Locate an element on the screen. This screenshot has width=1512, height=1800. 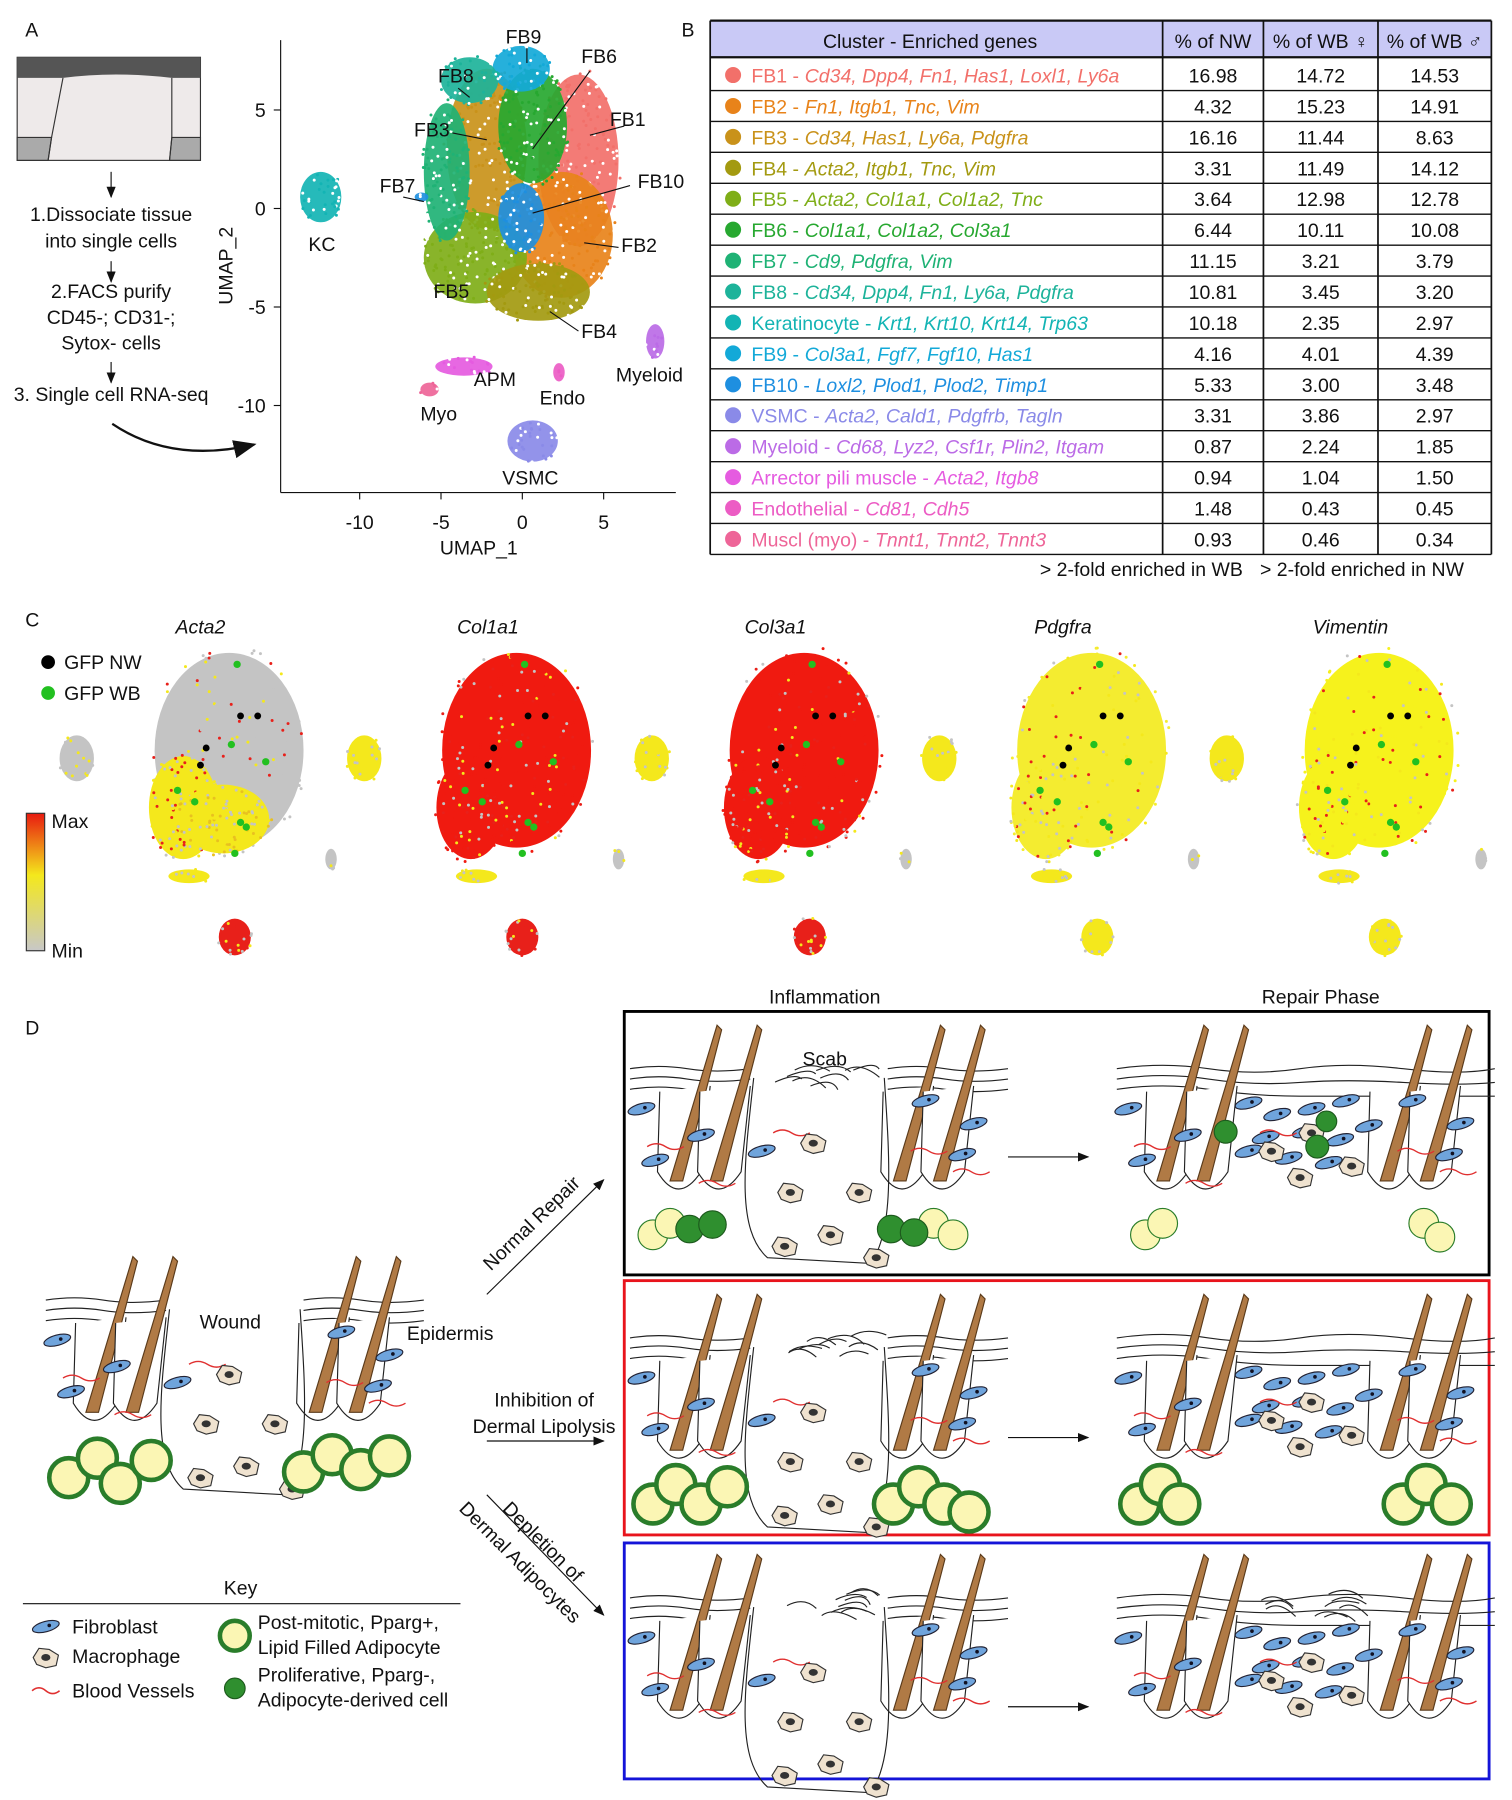
macrophage-nucleus is located at coordinates (1352, 1166).